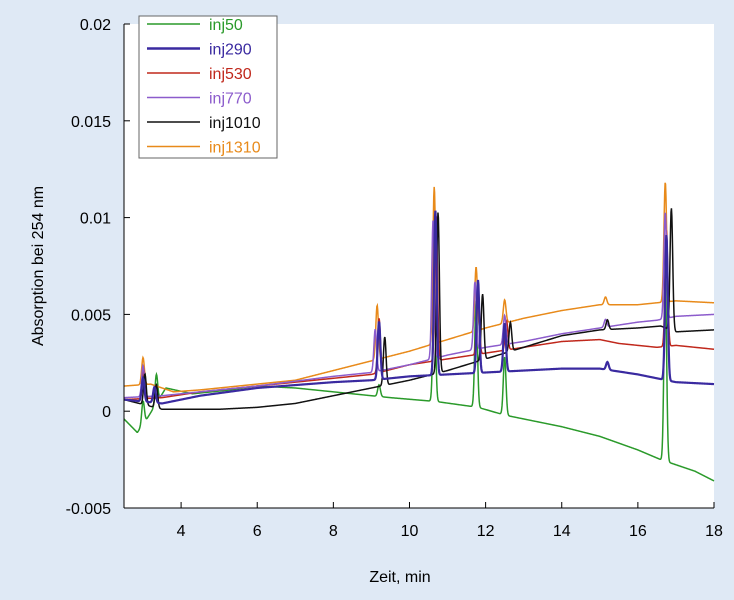 This screenshot has width=734, height=600. Describe the element at coordinates (257, 531) in the screenshot. I see `x-tick-label: 6` at that location.